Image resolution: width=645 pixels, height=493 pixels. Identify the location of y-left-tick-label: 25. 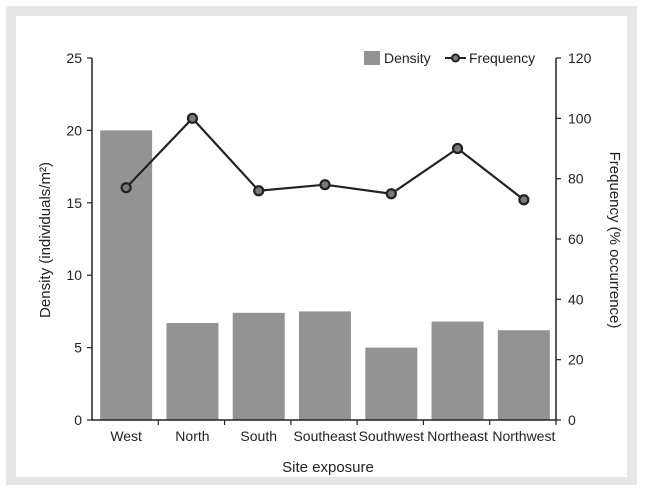
(74, 58).